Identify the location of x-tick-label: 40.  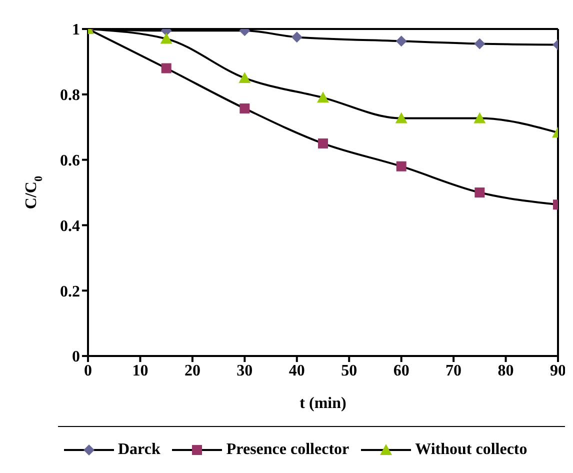
(296, 371).